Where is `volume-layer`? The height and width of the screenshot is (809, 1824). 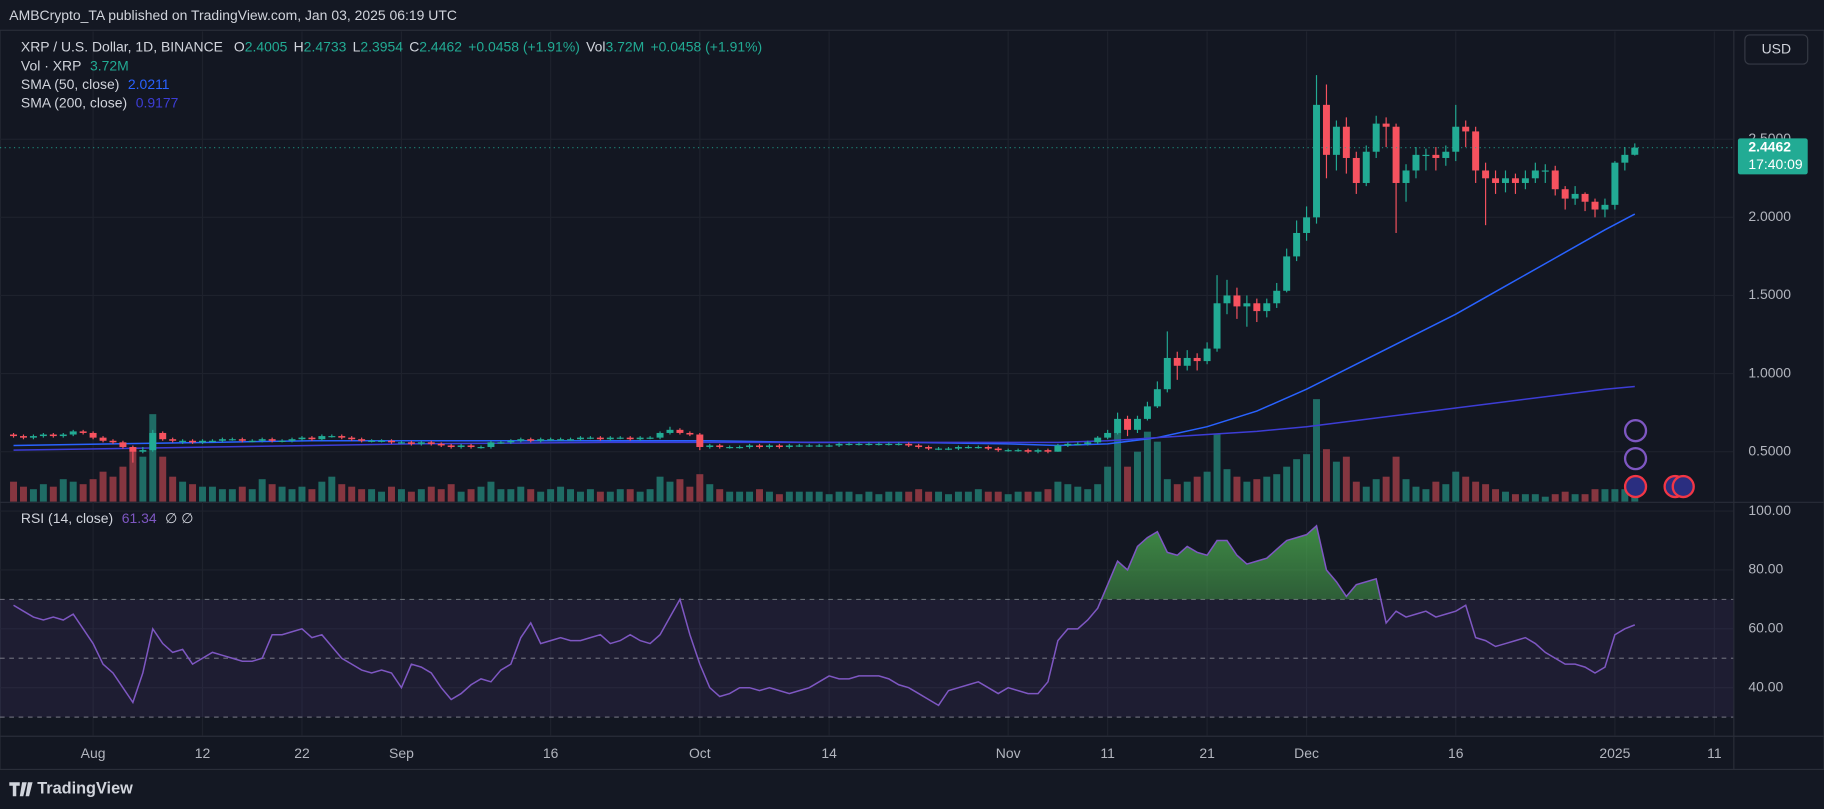
volume-layer is located at coordinates (824, 450).